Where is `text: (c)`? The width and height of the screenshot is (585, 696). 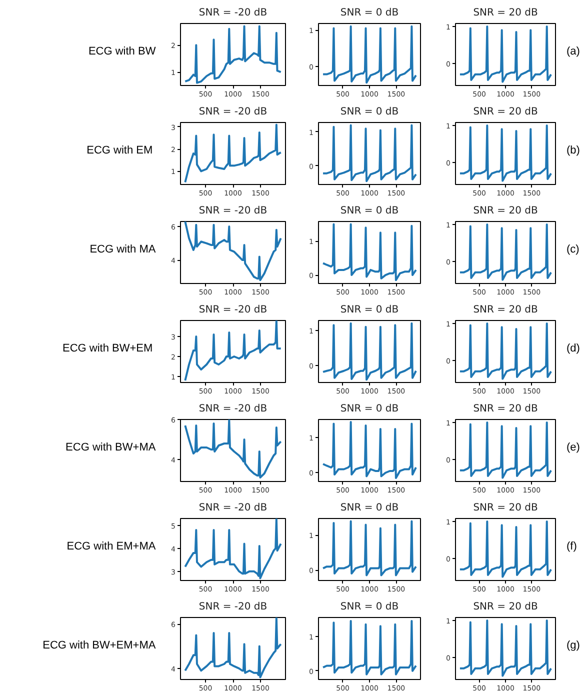 text: (c) is located at coordinates (573, 249).